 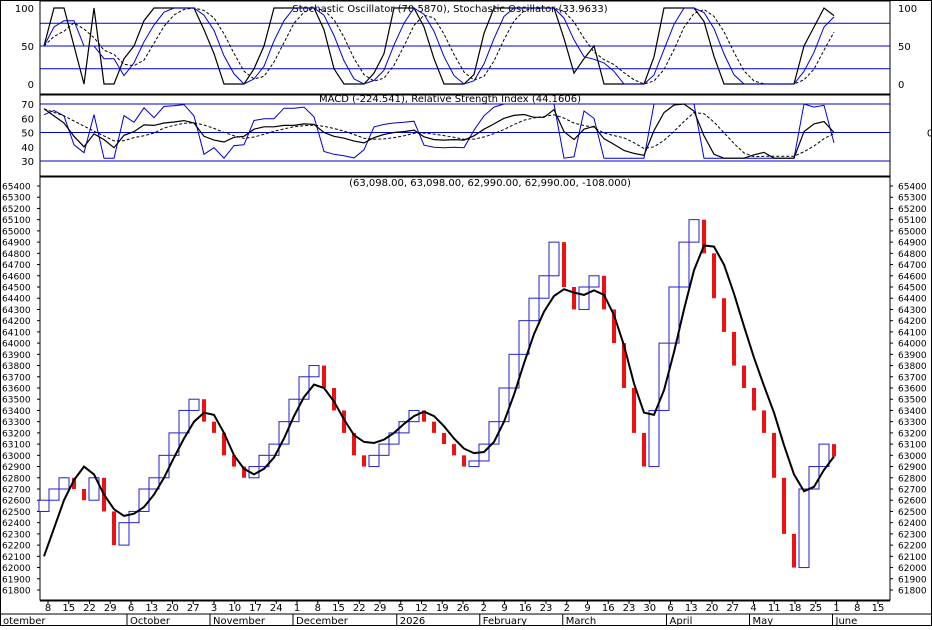 I want to click on price-tick-left: 62500, so click(x=16, y=513).